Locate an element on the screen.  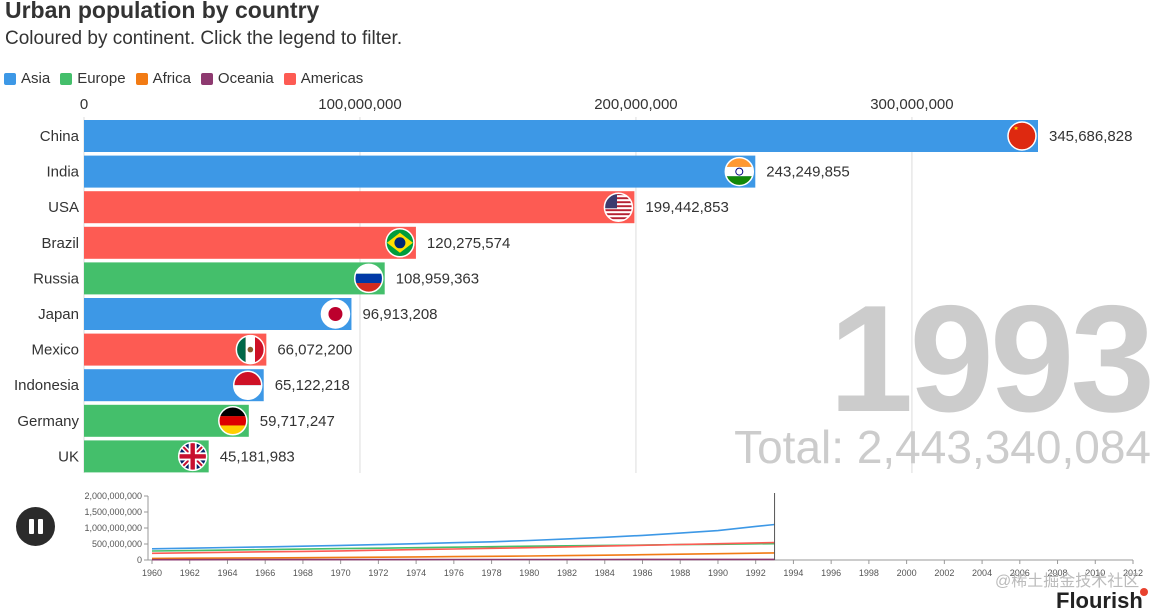
category-label-japan: Japan is located at coordinates (58, 314).